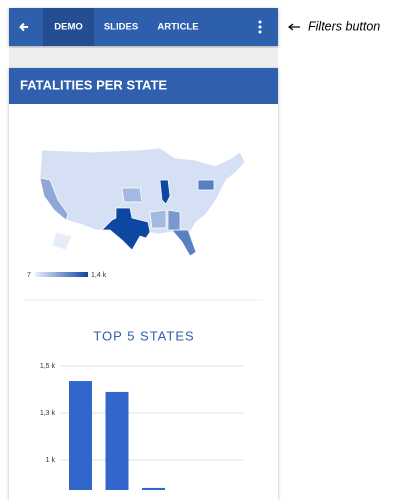 This screenshot has height=500, width=405. I want to click on annotation-arrow, so click(294, 27).